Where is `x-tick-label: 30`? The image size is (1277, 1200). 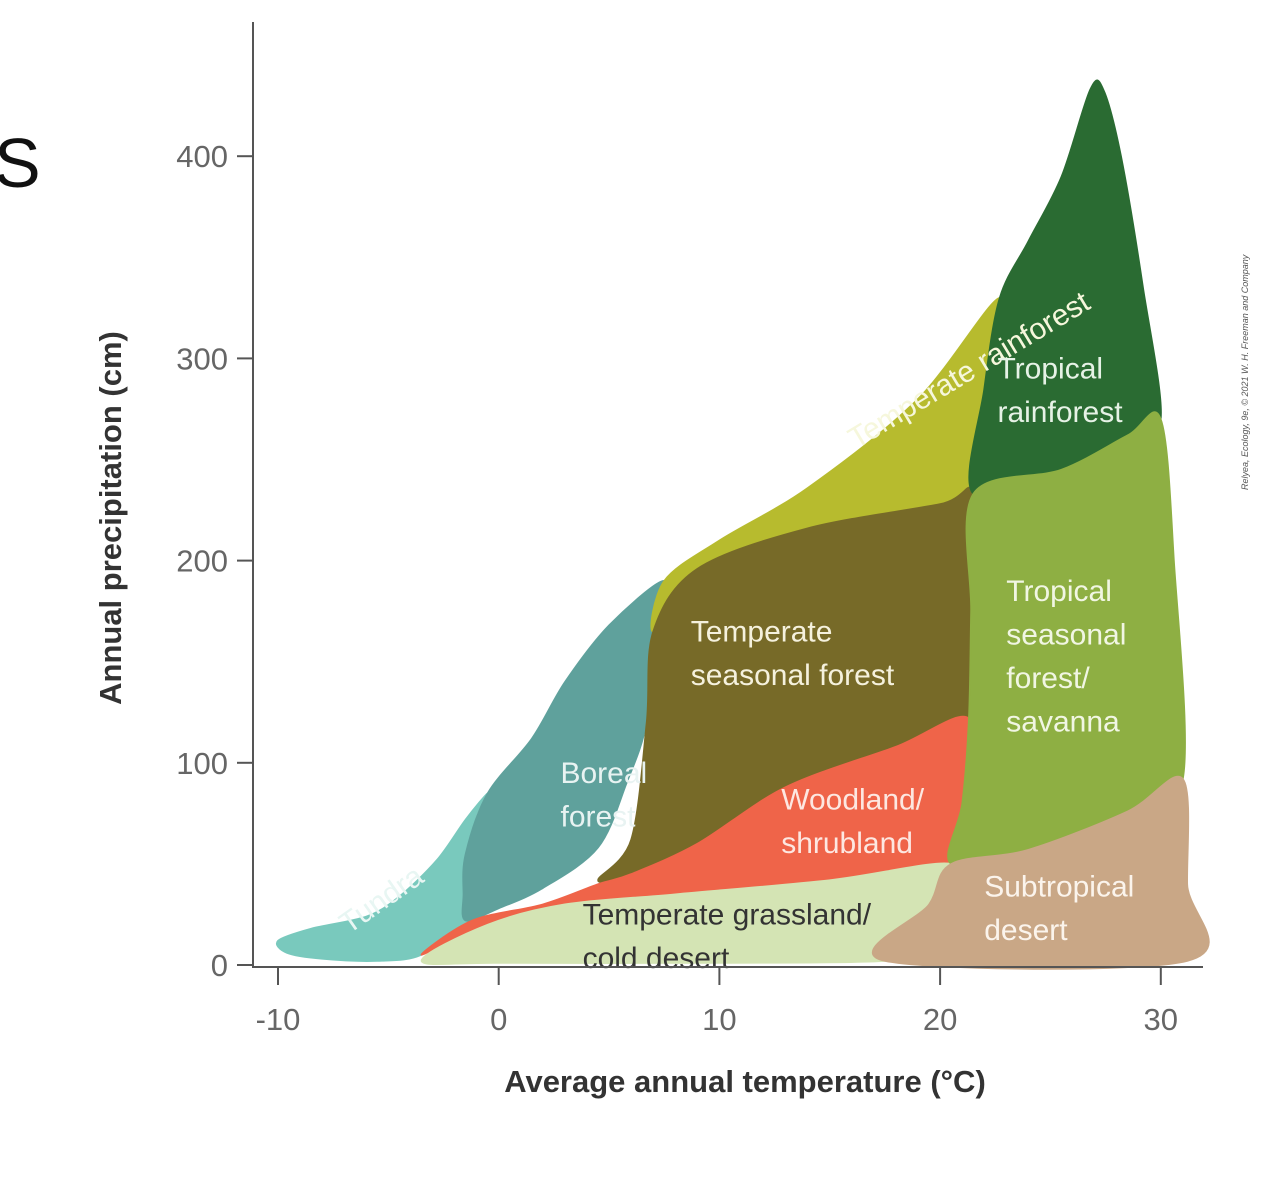
x-tick-label: 30 is located at coordinates (1161, 1019).